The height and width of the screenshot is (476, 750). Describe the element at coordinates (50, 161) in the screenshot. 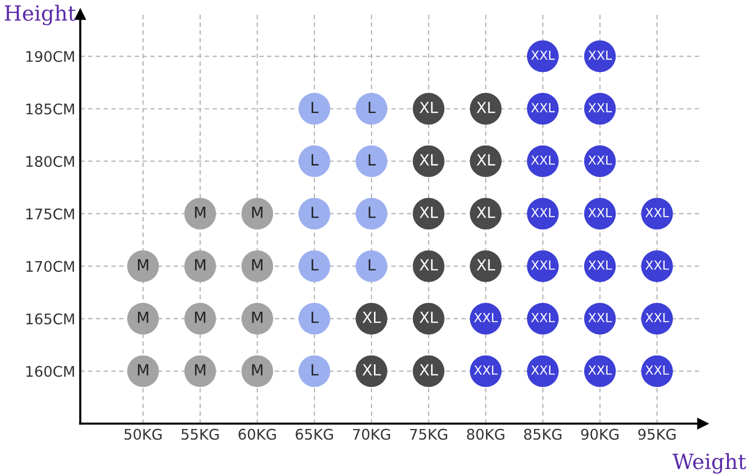

I see `y-tick-label: 180CM` at that location.